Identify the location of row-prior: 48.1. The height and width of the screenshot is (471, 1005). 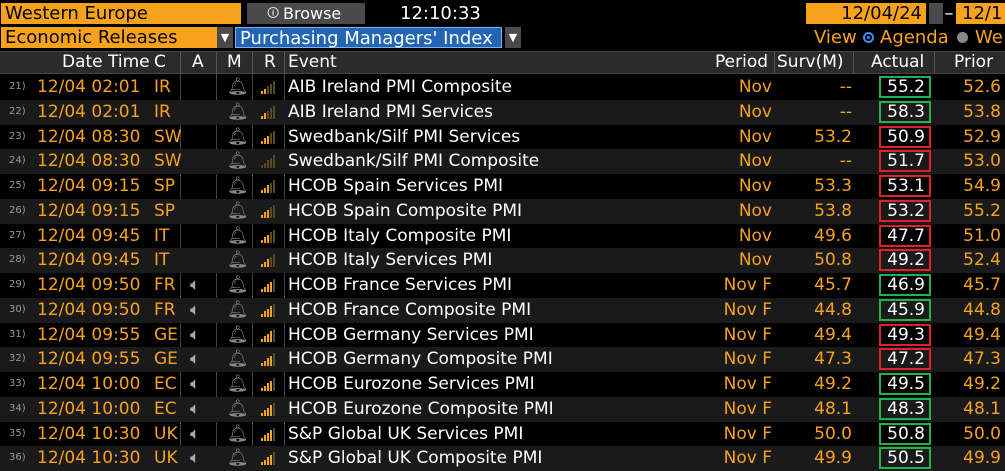
(982, 408).